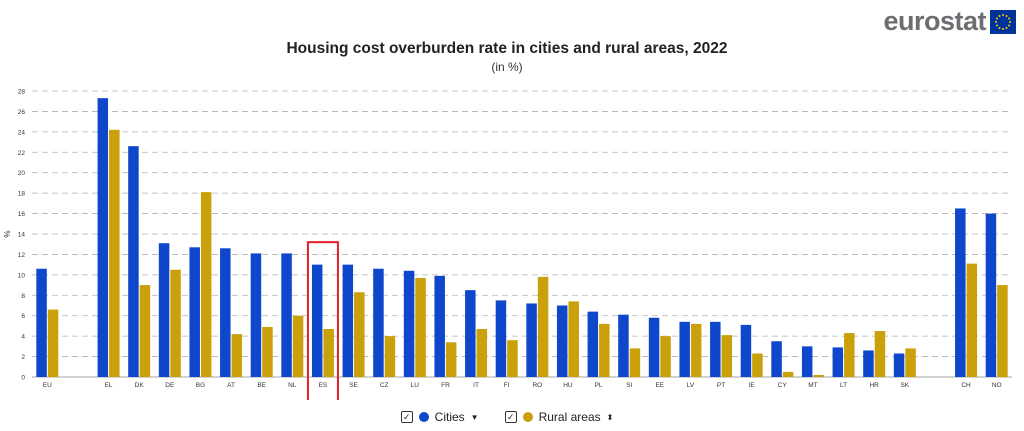 This screenshot has width=1024, height=431. I want to click on bar-cities-pt, so click(715, 349).